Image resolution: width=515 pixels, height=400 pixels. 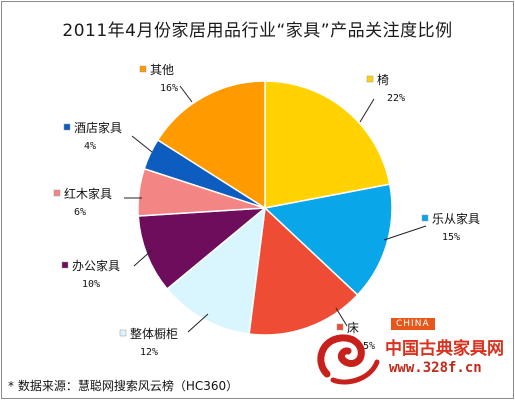 I want to click on site-watermark: CHINA 中国古典家具网 www.328f.cn, so click(x=408, y=353).